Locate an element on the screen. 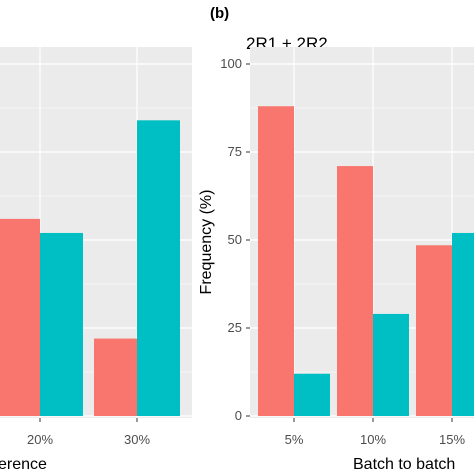  panel-a-x-axis-label: erence is located at coordinates (23, 464).